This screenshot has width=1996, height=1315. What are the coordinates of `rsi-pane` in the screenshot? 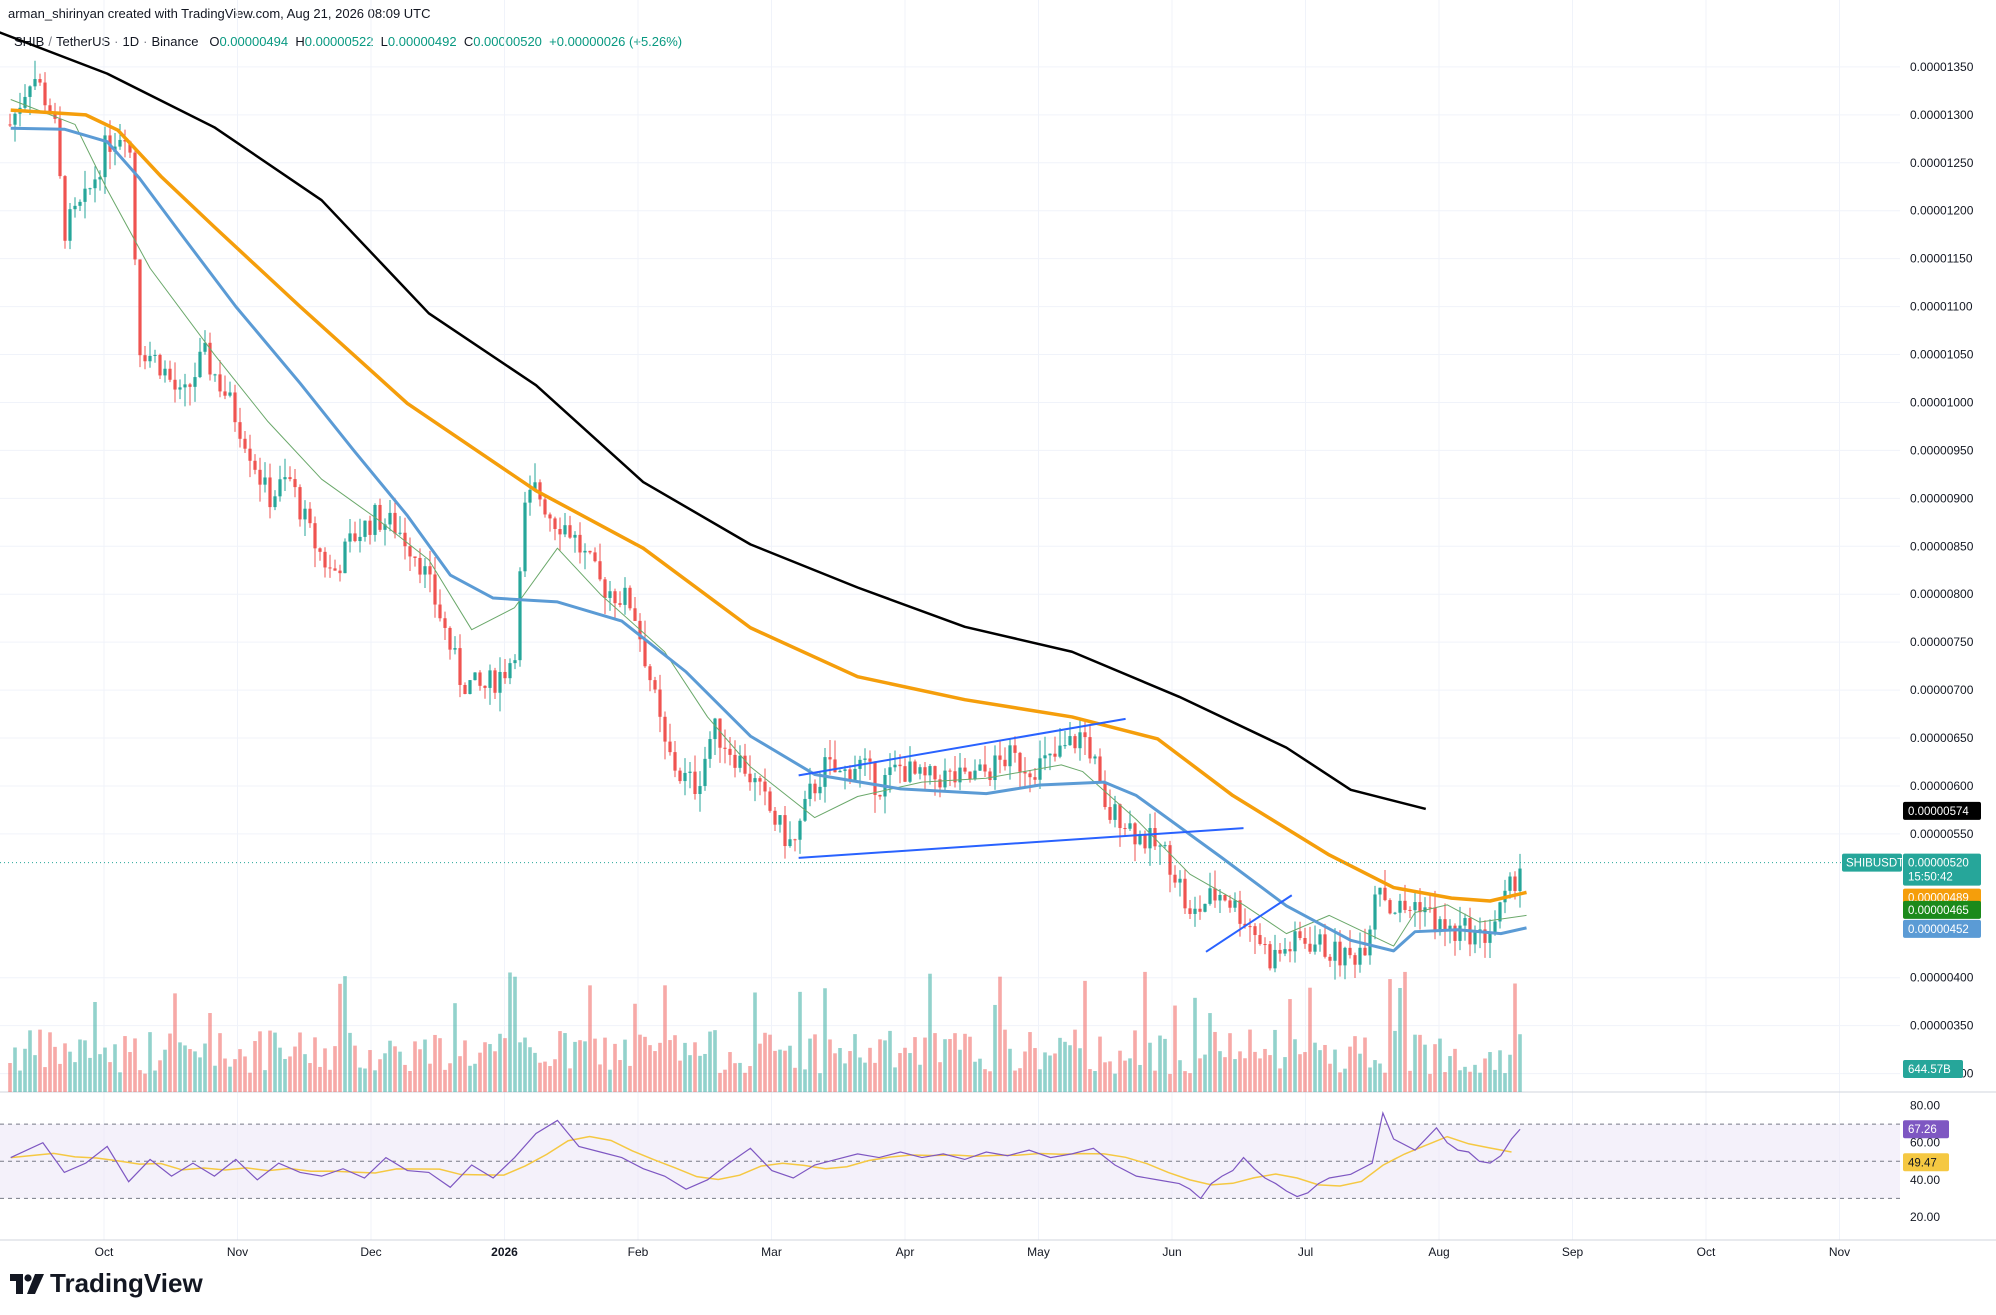 It's located at (950, 1155).